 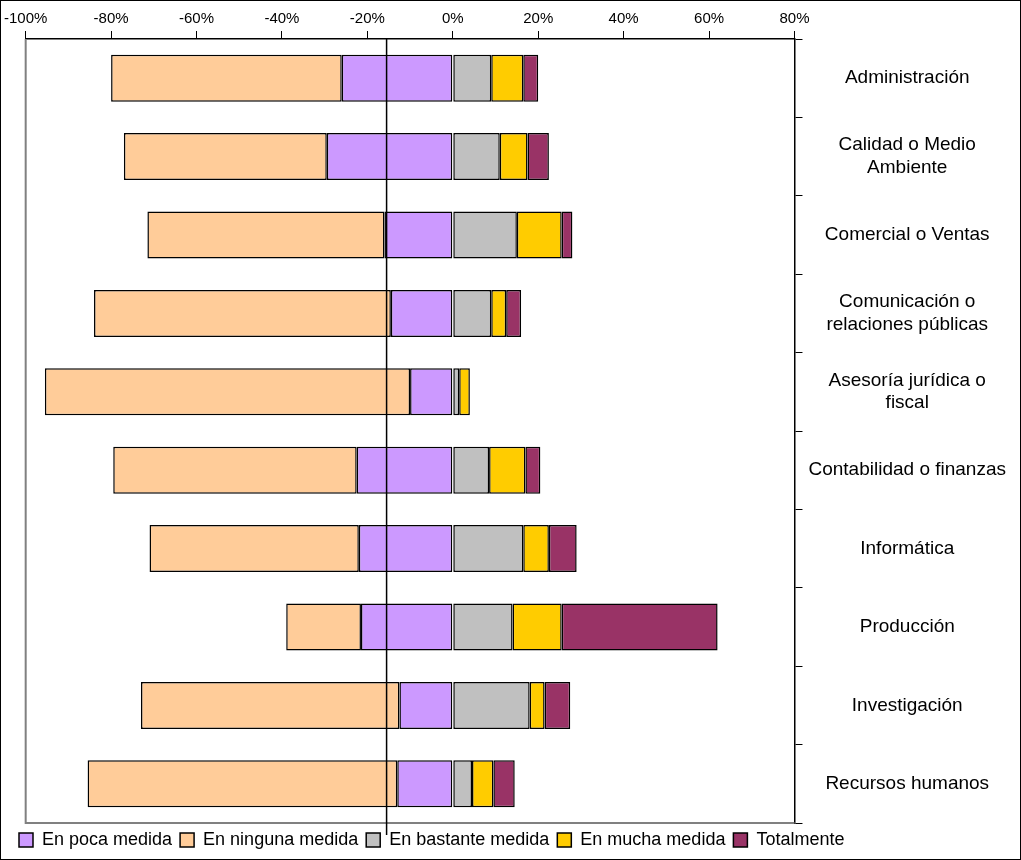 I want to click on y-tick-label: Investigación, so click(x=907, y=704).